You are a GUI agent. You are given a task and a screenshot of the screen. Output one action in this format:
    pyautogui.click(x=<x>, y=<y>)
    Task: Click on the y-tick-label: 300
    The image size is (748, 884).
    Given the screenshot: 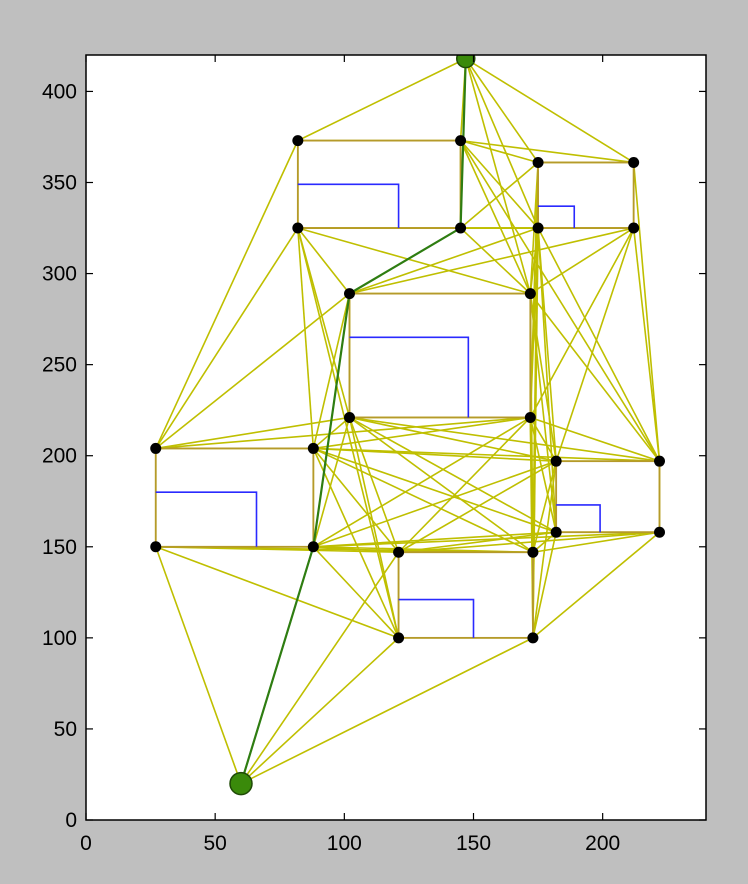 What is the action you would take?
    pyautogui.click(x=59, y=274)
    